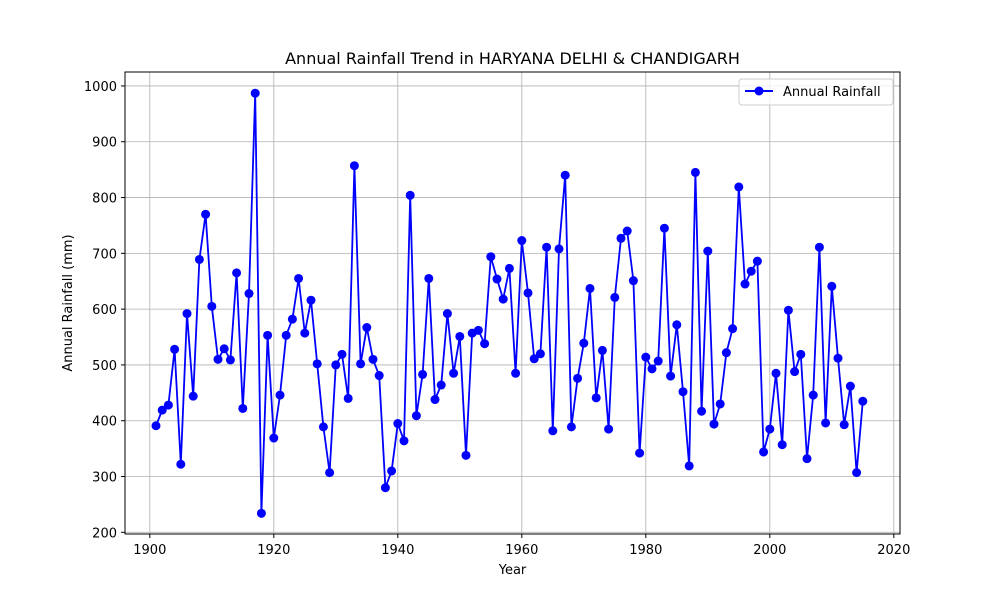 This screenshot has width=1000, height=600. Describe the element at coordinates (104, 310) in the screenshot. I see `y-axis-ticks: 200 300 400 500 600 700 800 900 1000` at that location.